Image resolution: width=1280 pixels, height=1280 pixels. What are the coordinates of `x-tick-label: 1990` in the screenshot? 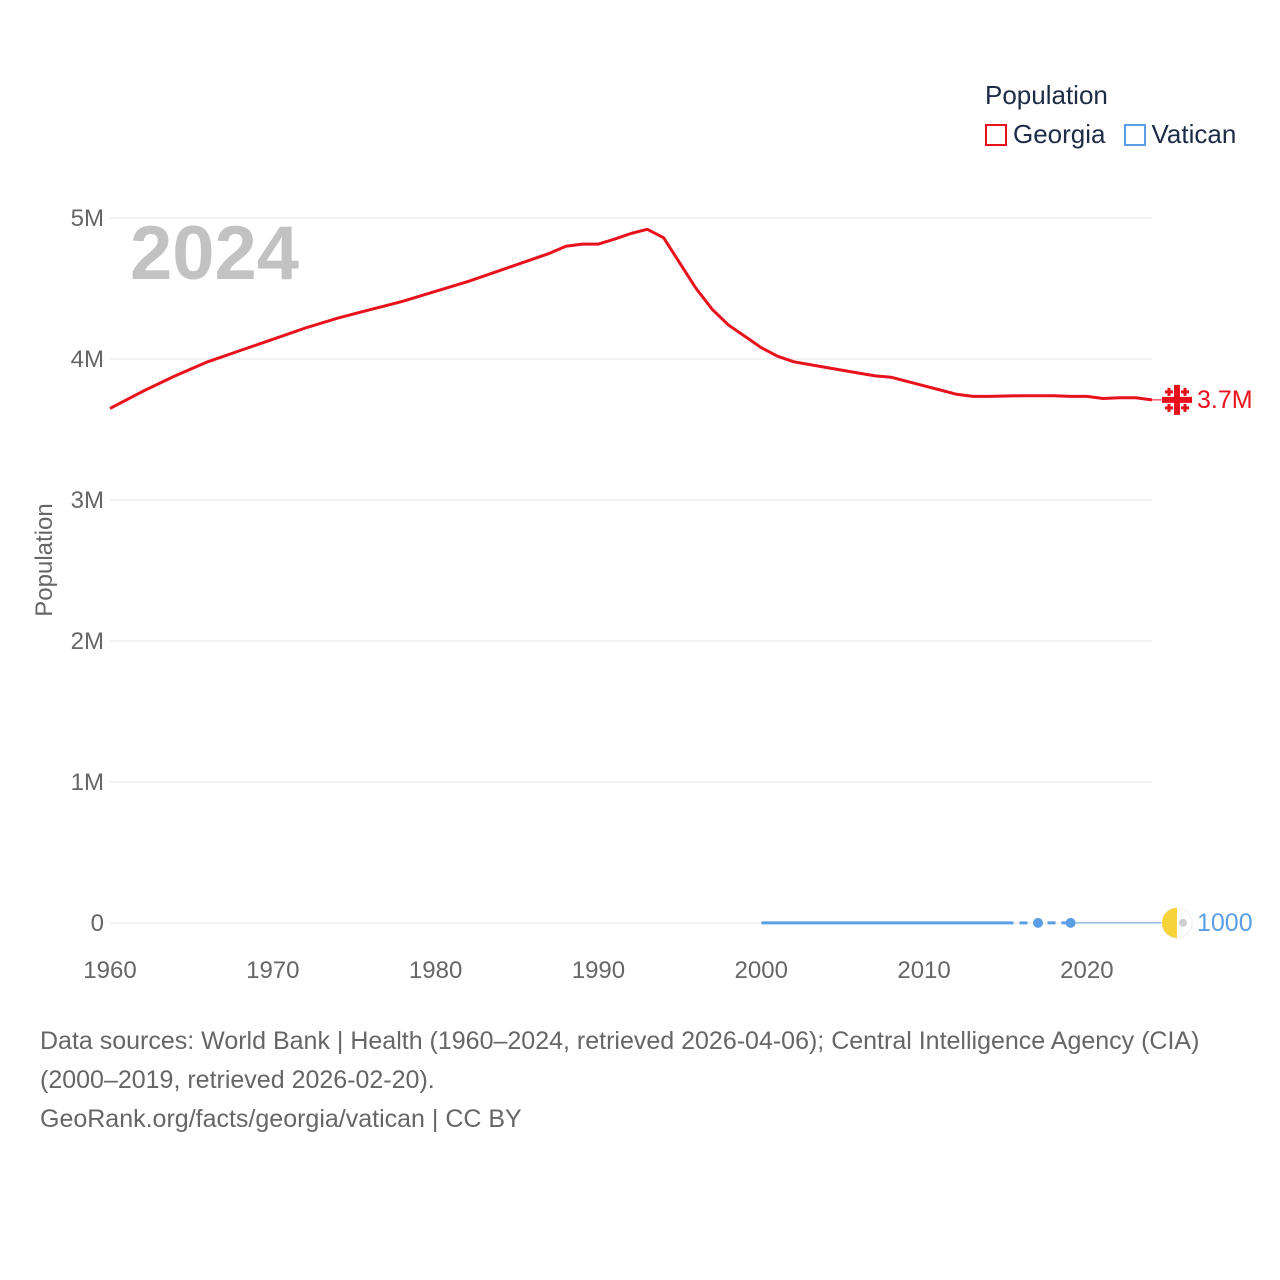 It's located at (598, 970).